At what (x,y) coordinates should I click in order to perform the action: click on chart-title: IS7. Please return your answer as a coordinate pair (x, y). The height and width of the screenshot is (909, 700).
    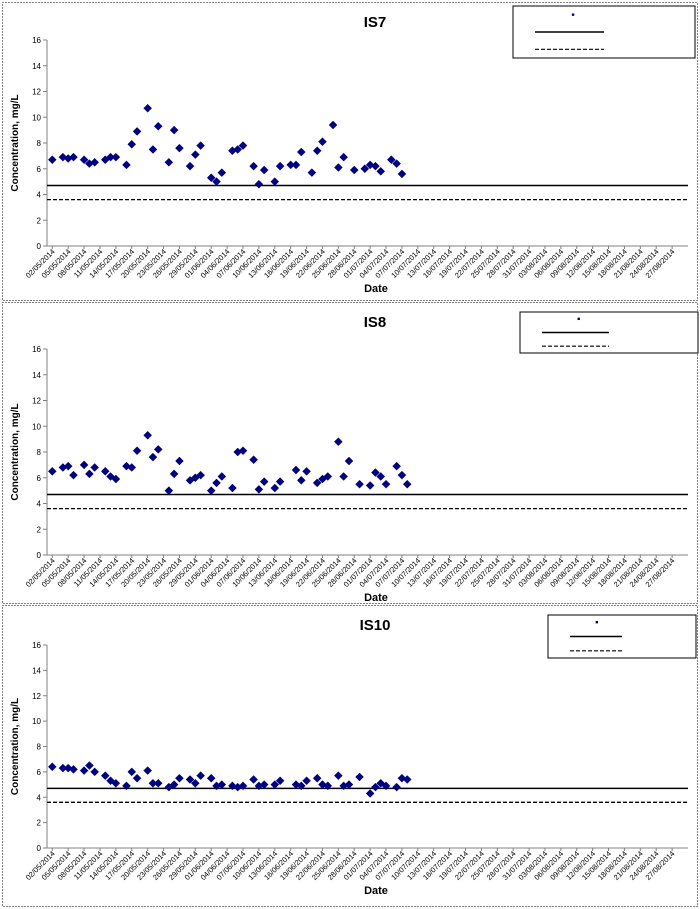
    Looking at the image, I should click on (375, 22).